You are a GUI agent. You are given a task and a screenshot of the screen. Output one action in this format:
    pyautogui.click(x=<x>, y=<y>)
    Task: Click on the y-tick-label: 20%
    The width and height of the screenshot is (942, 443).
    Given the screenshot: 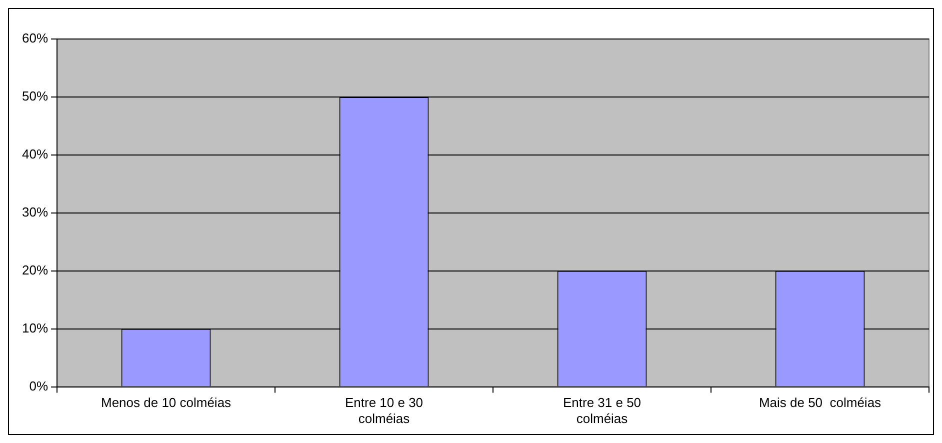 What is the action you would take?
    pyautogui.click(x=35, y=270)
    